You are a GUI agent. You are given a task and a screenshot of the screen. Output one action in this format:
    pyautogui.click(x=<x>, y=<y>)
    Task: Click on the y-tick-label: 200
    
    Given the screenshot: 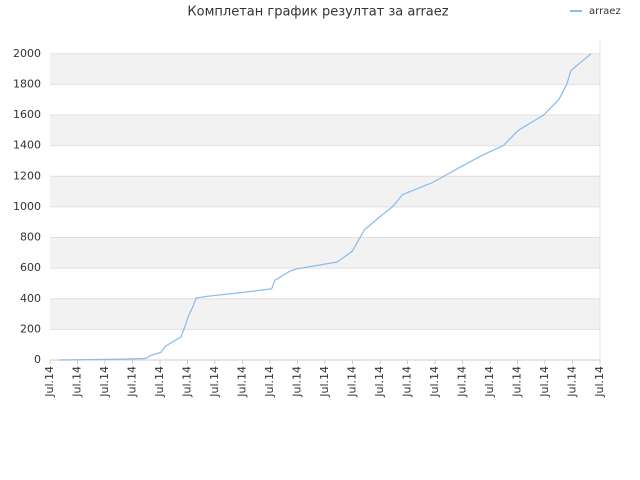 What is the action you would take?
    pyautogui.click(x=30, y=328)
    